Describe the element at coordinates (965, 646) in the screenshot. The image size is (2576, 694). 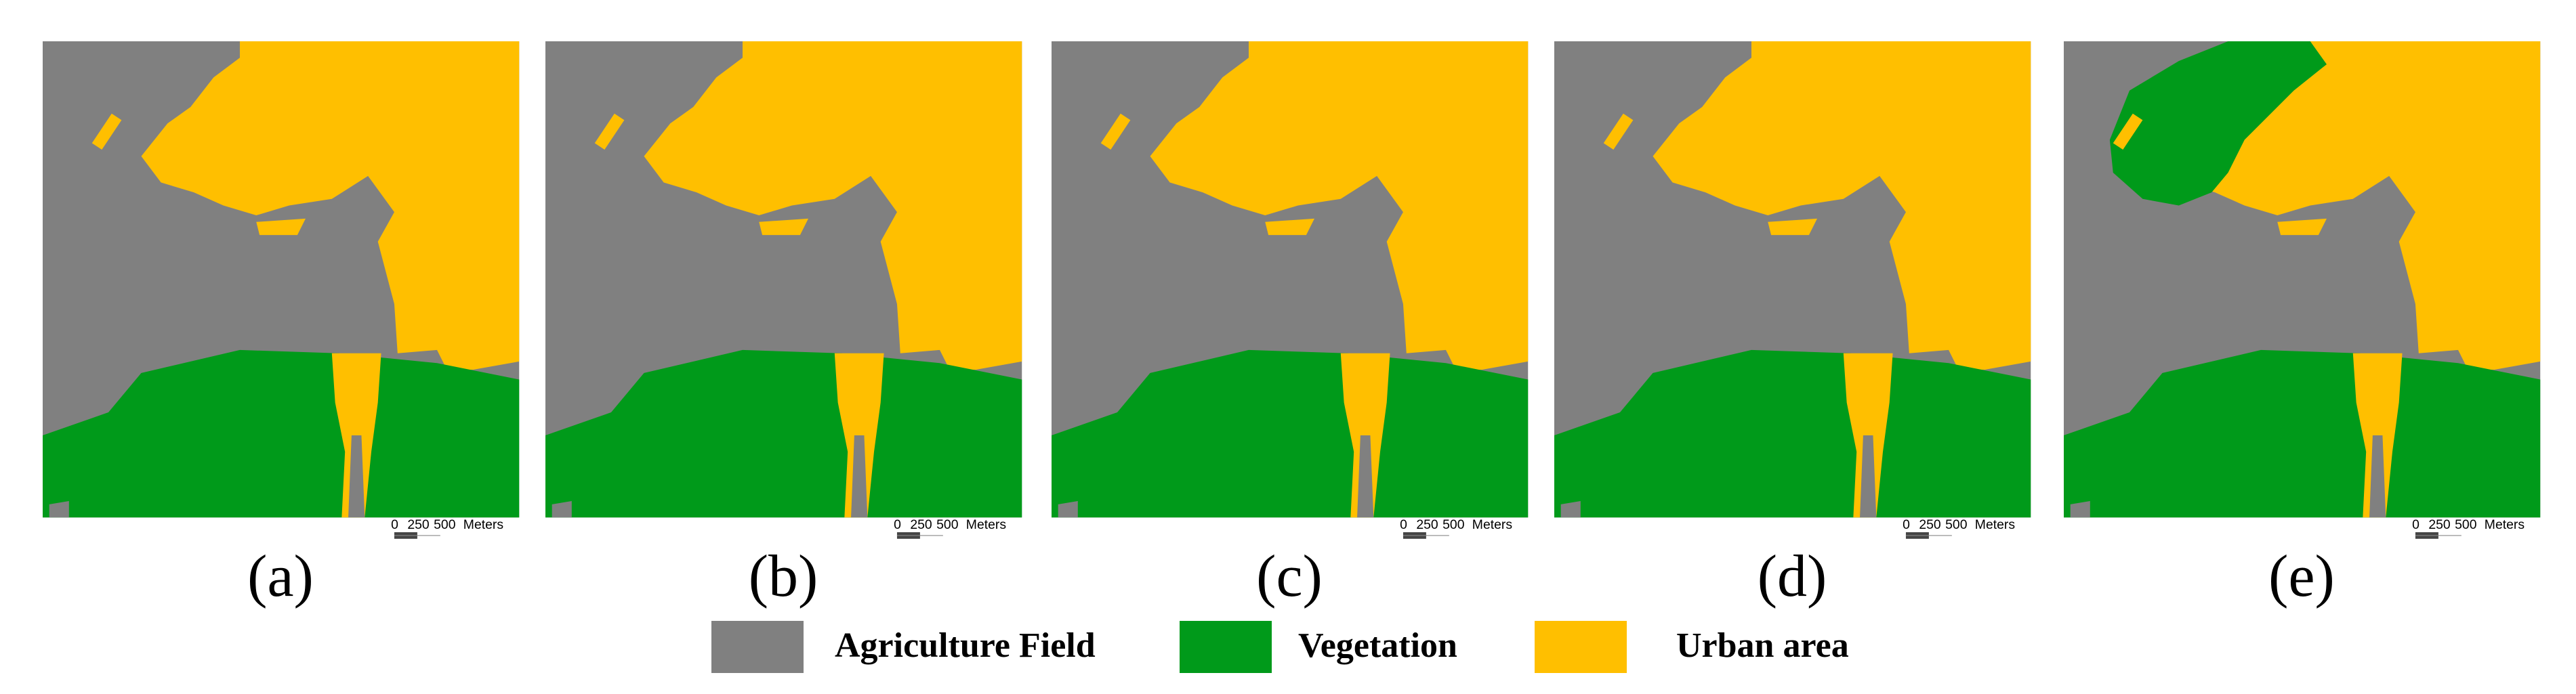
I see `legend-label: Agriculture Field` at that location.